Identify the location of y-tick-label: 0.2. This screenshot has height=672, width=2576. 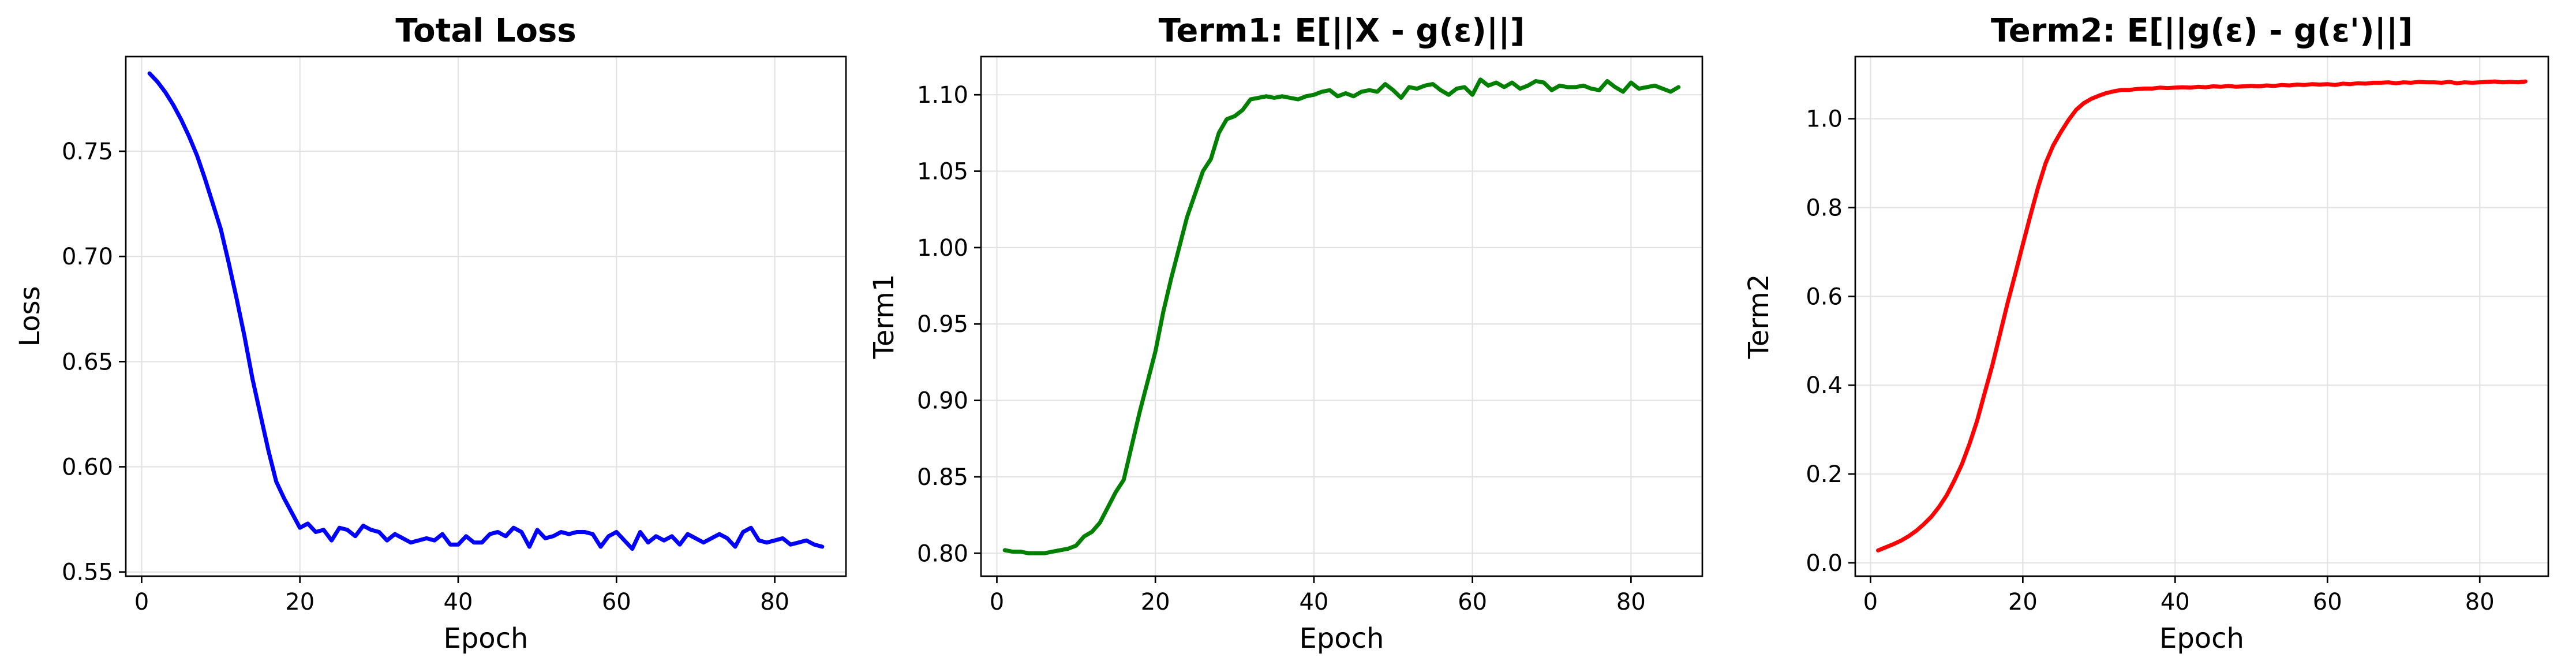
(1824, 474).